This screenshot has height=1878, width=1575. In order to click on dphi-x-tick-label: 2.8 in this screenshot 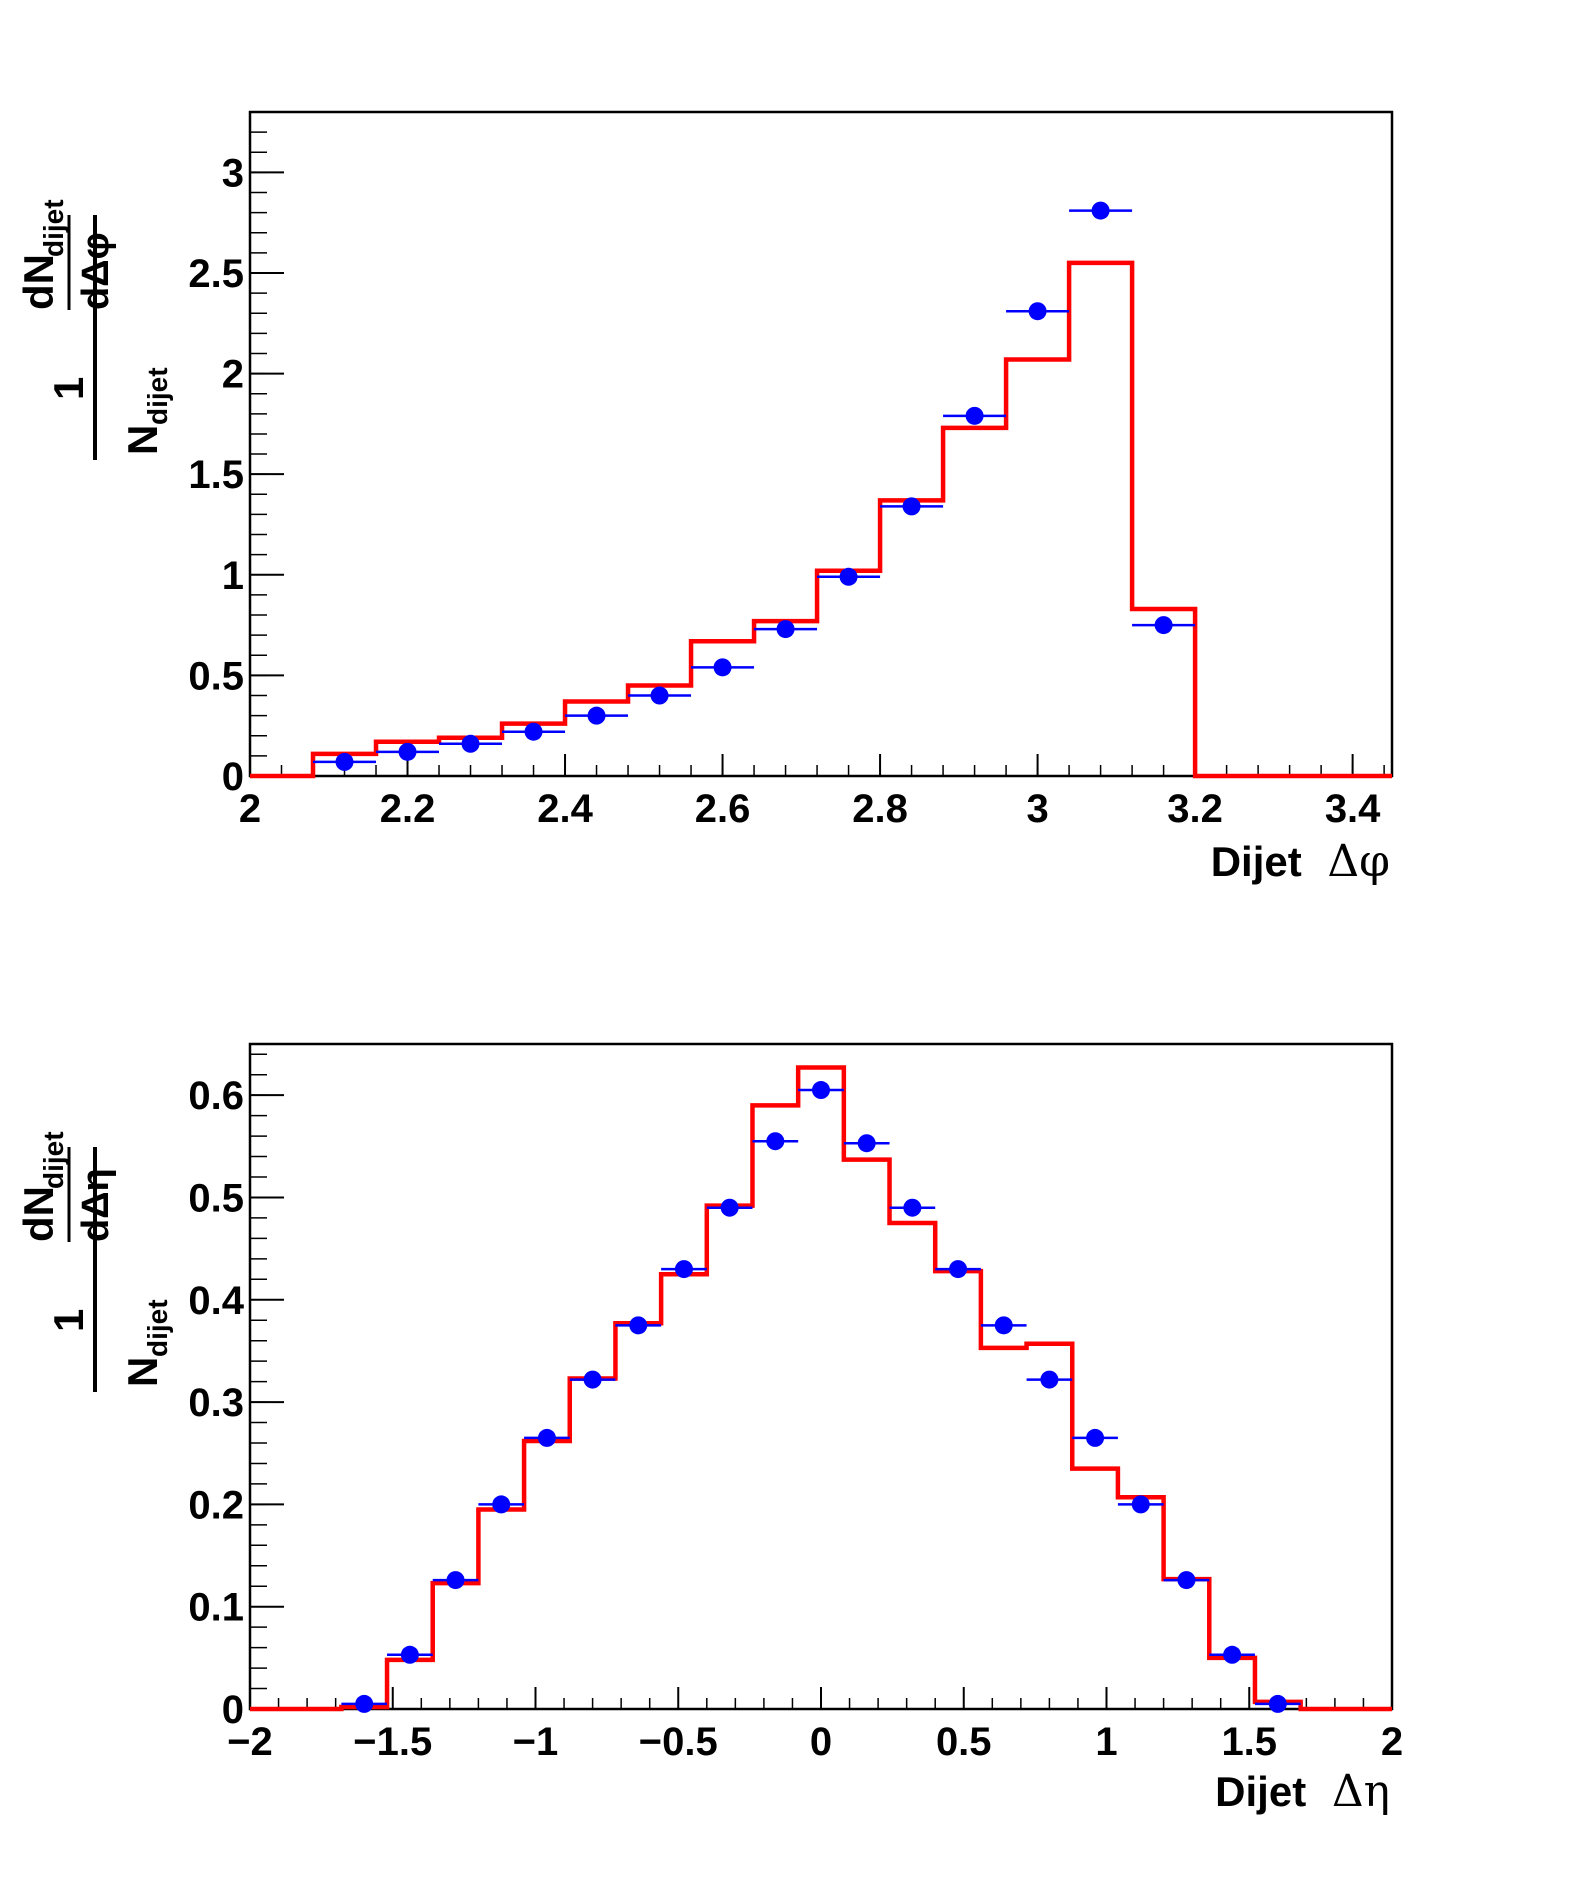, I will do `click(880, 809)`.